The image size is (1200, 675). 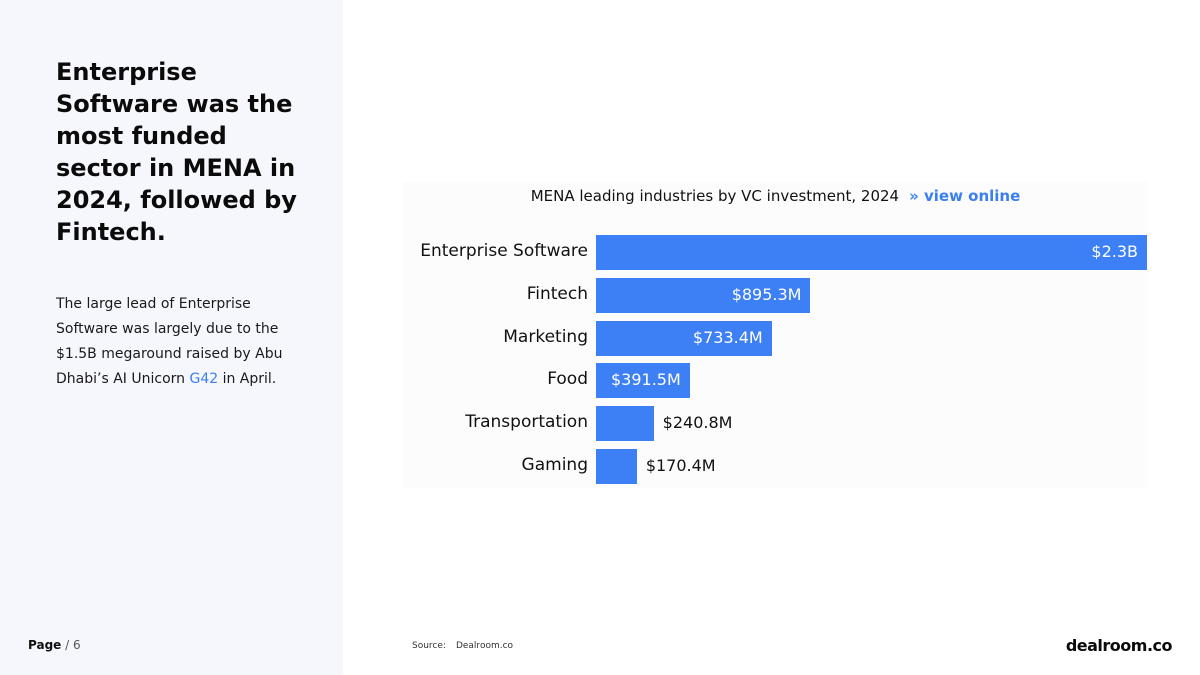 I want to click on source-label: Source:, so click(x=429, y=646).